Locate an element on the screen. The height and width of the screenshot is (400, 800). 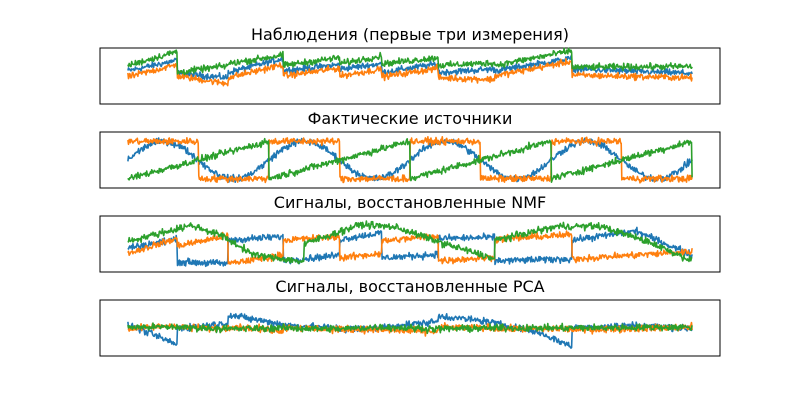
panel-title: Сигналы, восстановленные PCA is located at coordinates (409, 286).